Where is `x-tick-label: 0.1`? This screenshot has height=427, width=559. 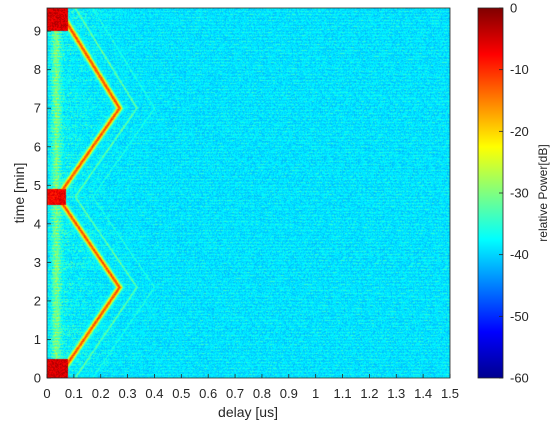 x-tick-label: 0.1 is located at coordinates (74, 393).